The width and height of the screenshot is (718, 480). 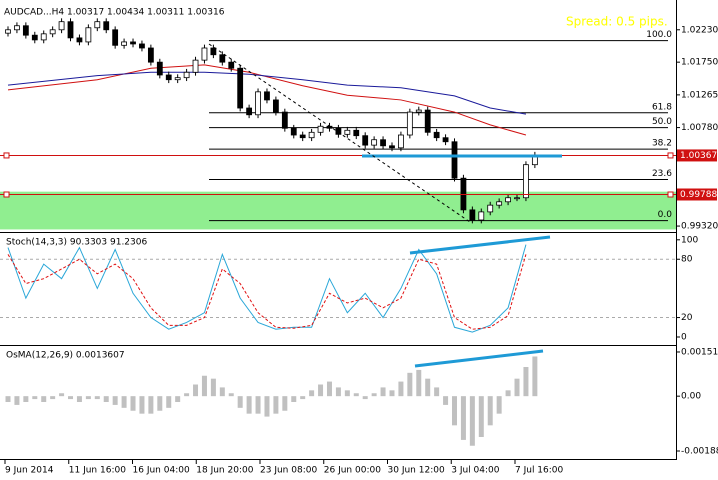 I want to click on fib-label: 61.8, so click(x=662, y=107).